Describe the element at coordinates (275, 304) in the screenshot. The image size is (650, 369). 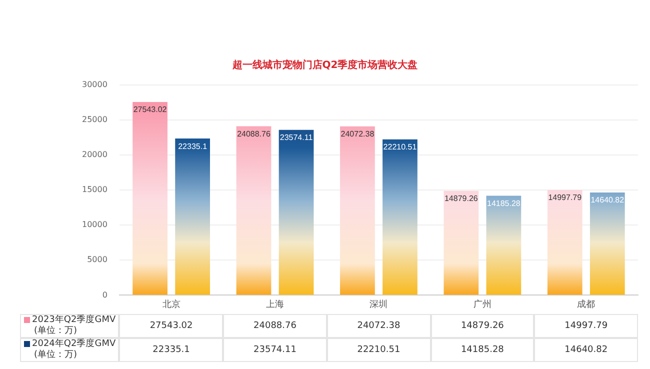
I see `x-tick-label: 上海` at that location.